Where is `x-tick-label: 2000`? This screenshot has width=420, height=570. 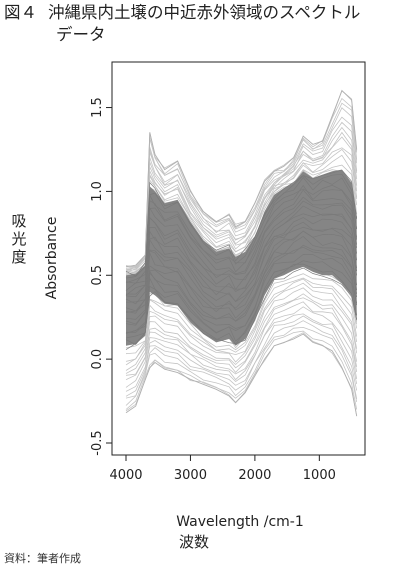
x-tick-label: 2000 is located at coordinates (254, 475).